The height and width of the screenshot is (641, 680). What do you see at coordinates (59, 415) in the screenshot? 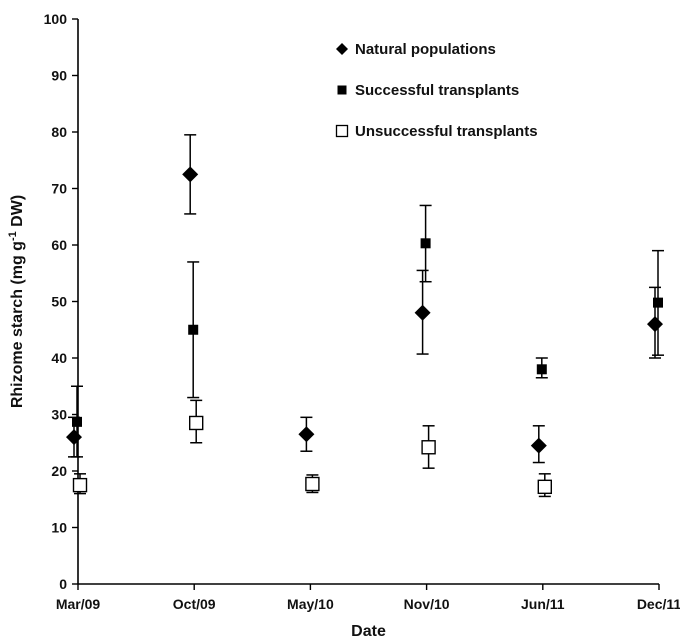
I see `y-tick-label: 30` at bounding box center [59, 415].